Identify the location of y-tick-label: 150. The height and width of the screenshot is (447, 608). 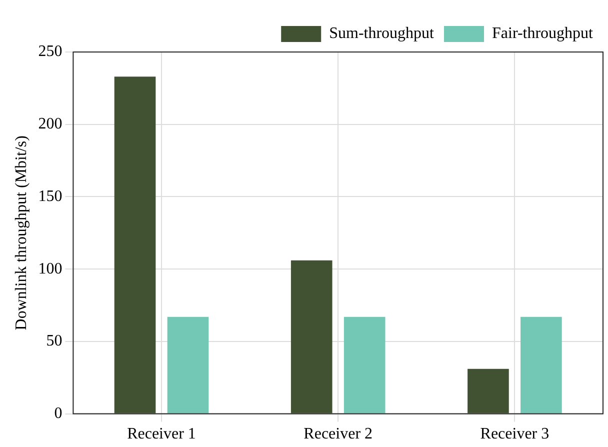
(50, 196).